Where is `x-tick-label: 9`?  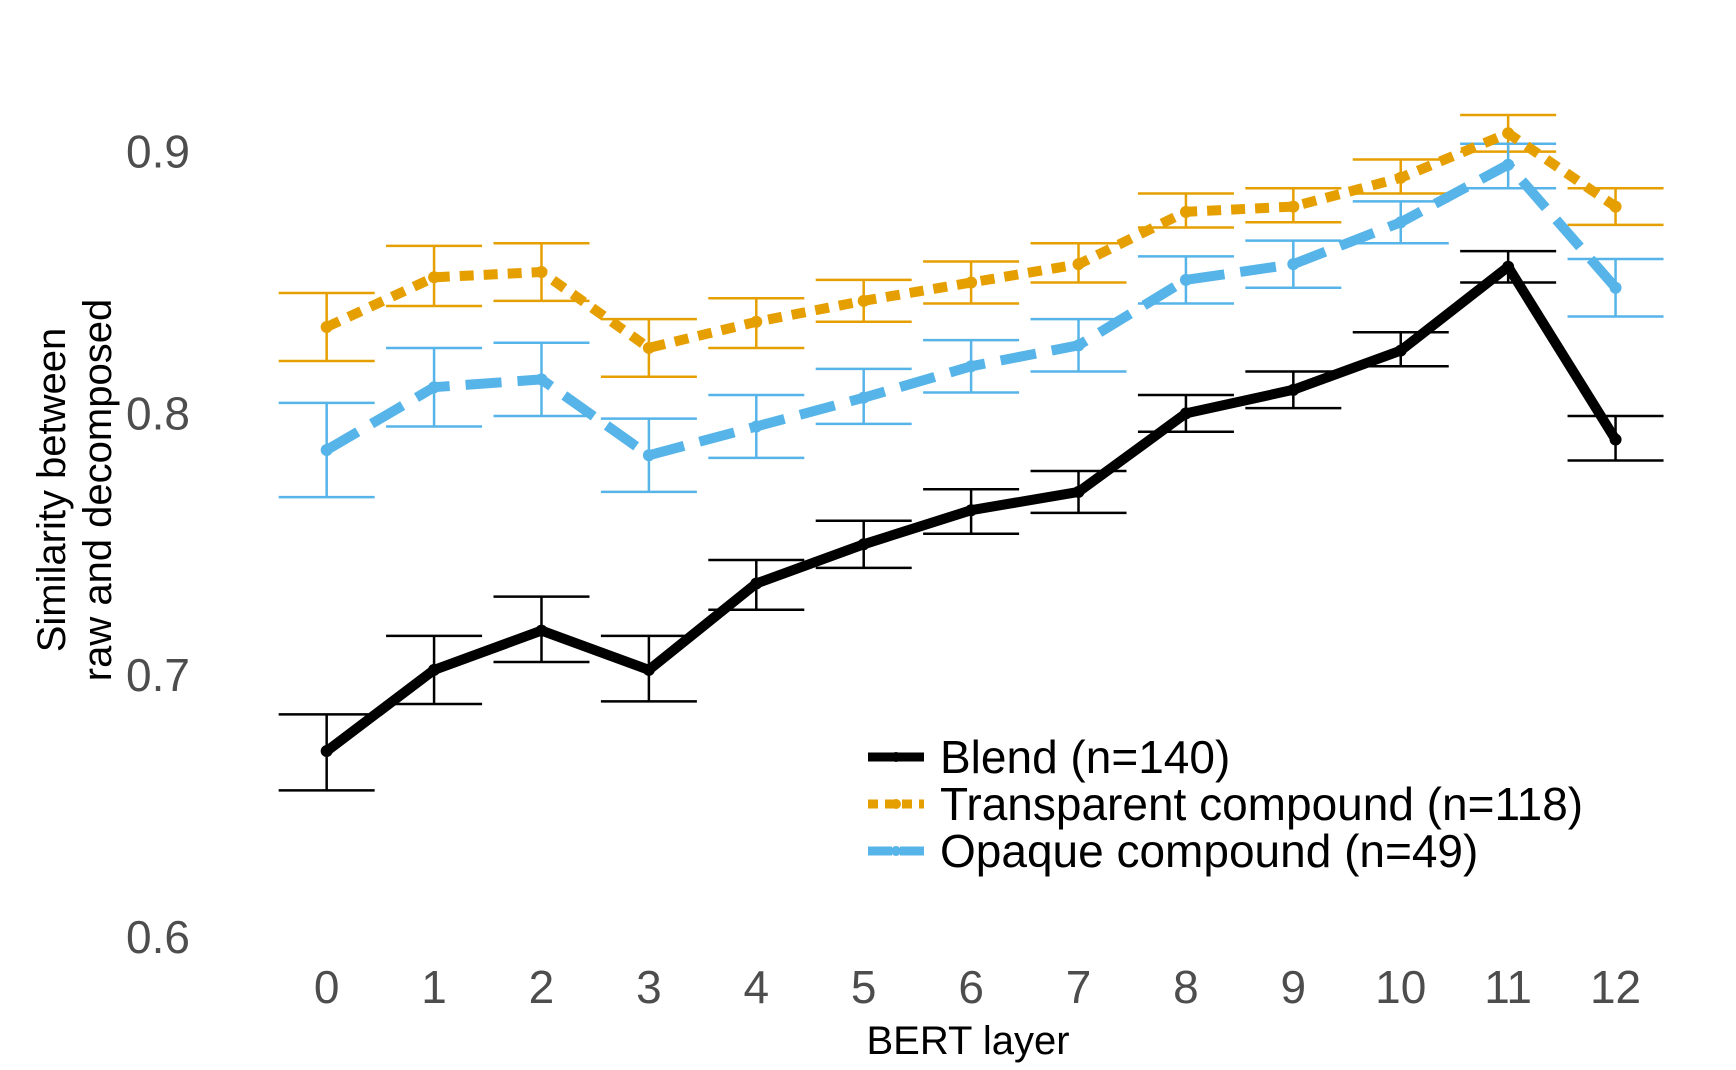
x-tick-label: 9 is located at coordinates (1294, 987).